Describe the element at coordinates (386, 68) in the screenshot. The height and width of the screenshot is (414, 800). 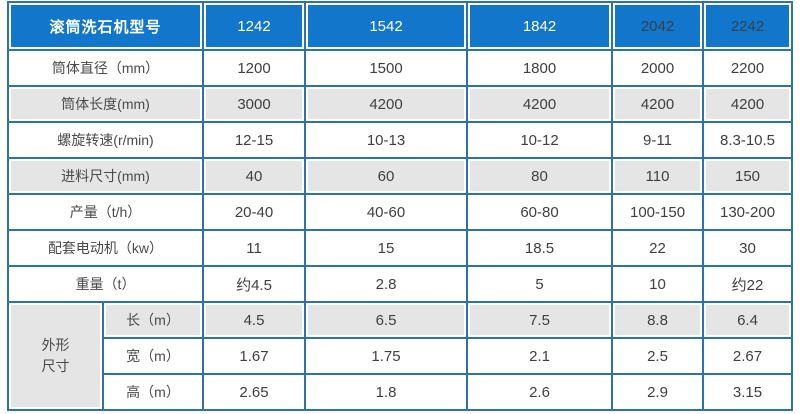
I see `spec-cell: 1500` at that location.